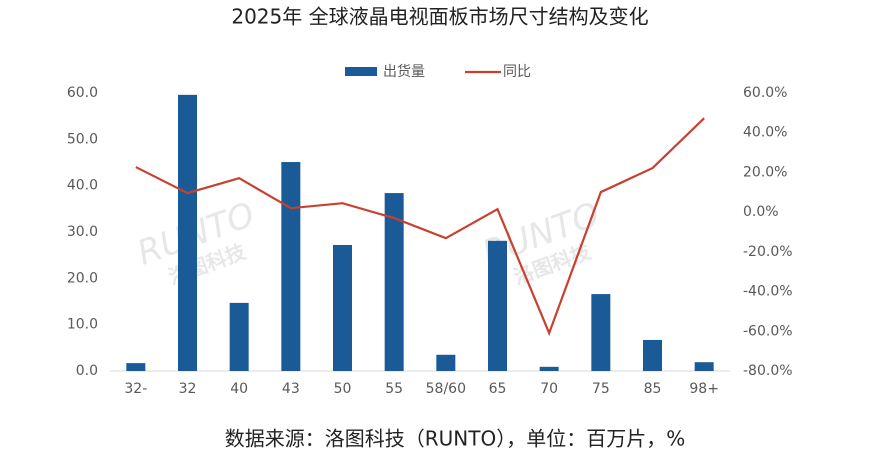  Describe the element at coordinates (768, 371) in the screenshot. I see `y2-tick-label: -80.0%` at that location.